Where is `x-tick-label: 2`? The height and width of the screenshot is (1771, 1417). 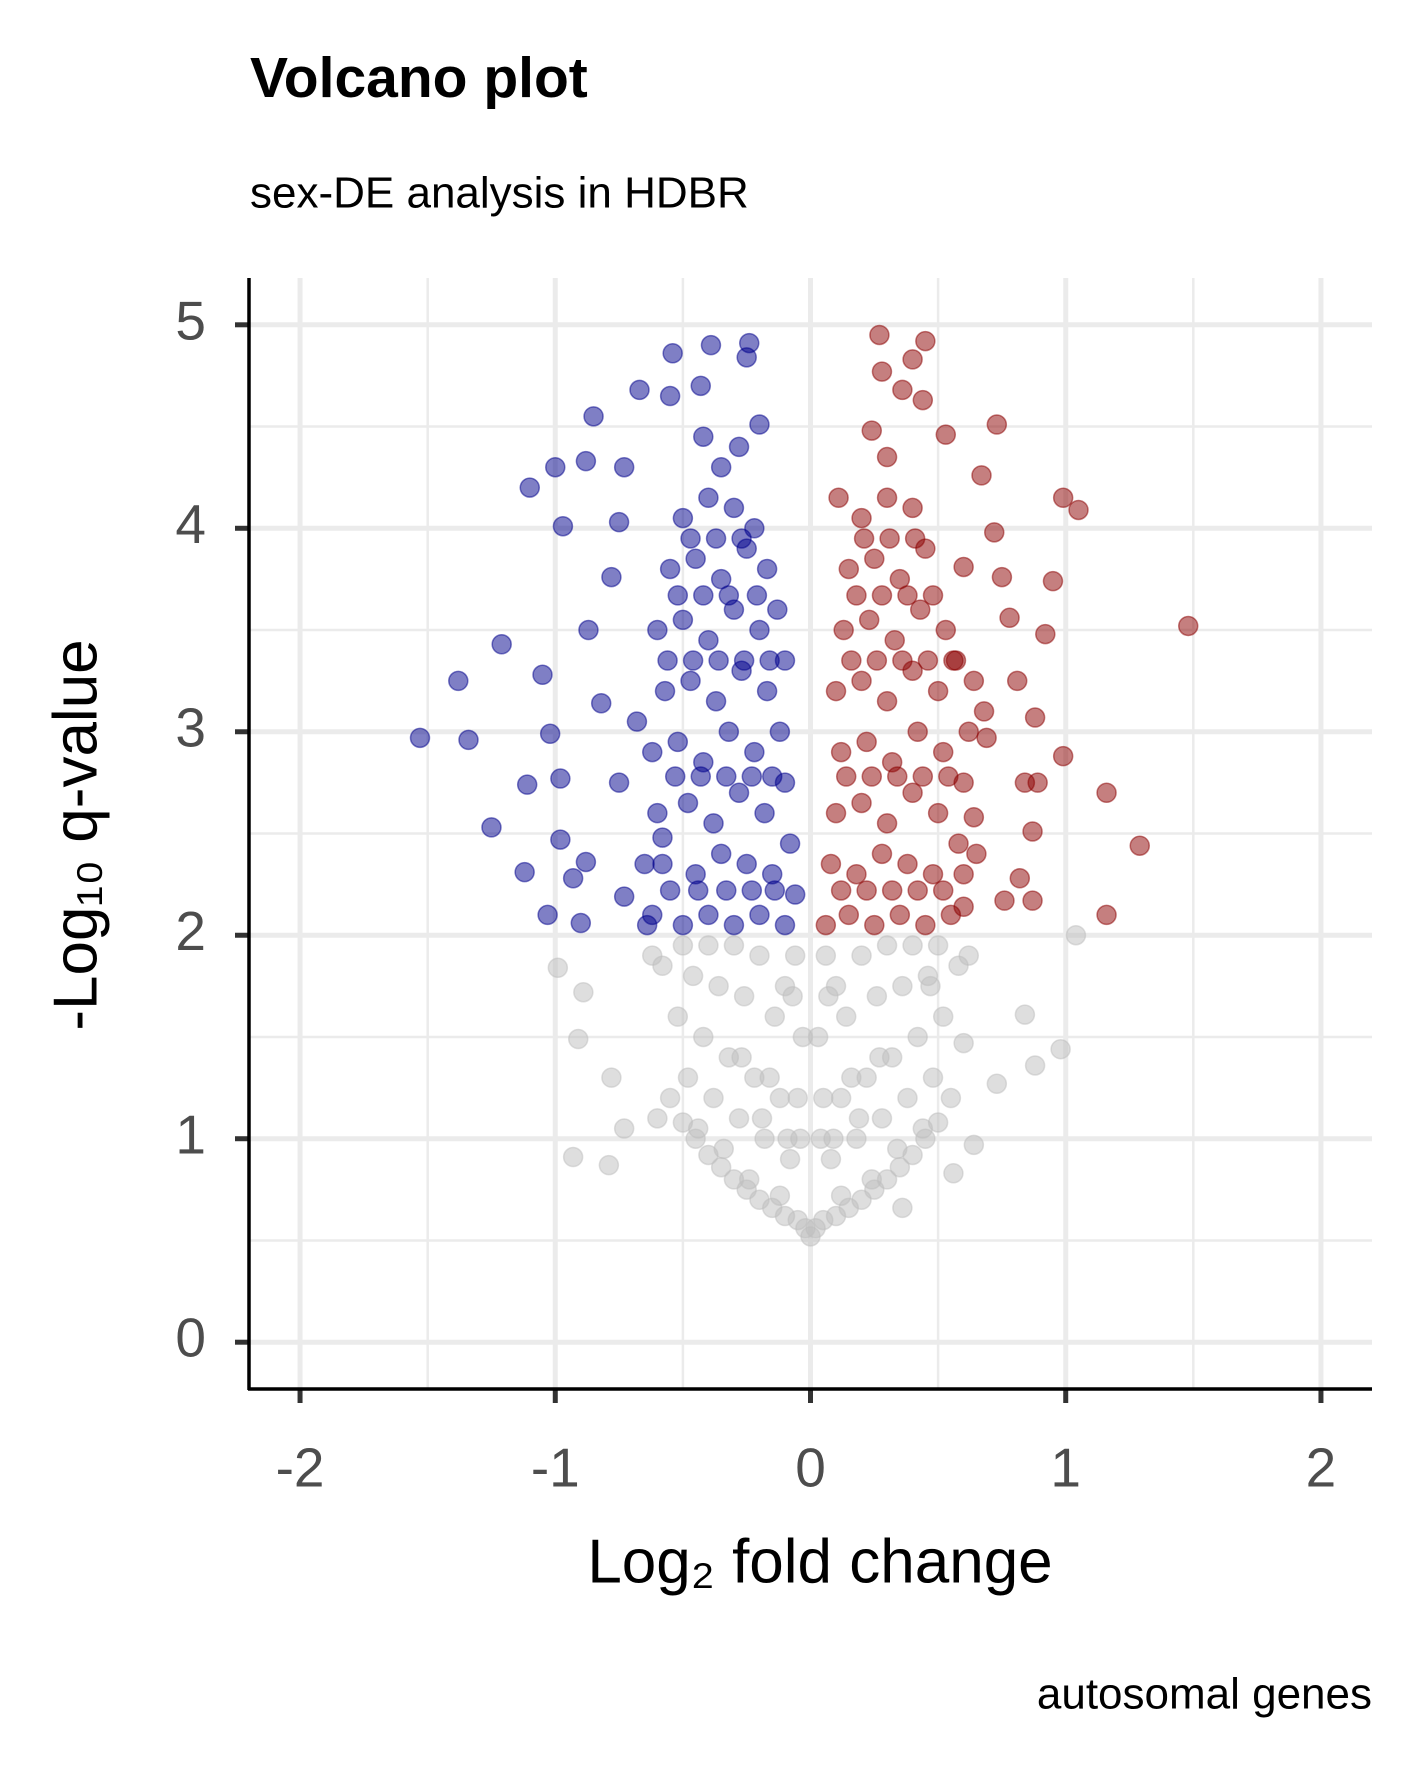 x-tick-label: 2 is located at coordinates (1321, 1468).